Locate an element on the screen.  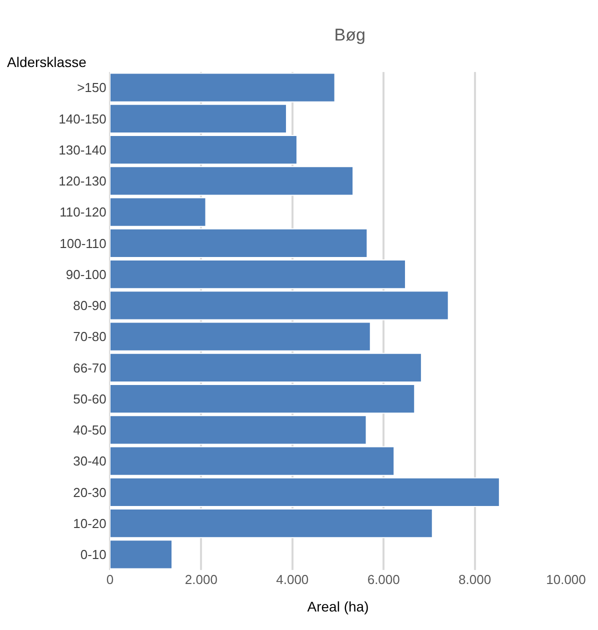
y-tick-label: 120-130 is located at coordinates (82, 180).